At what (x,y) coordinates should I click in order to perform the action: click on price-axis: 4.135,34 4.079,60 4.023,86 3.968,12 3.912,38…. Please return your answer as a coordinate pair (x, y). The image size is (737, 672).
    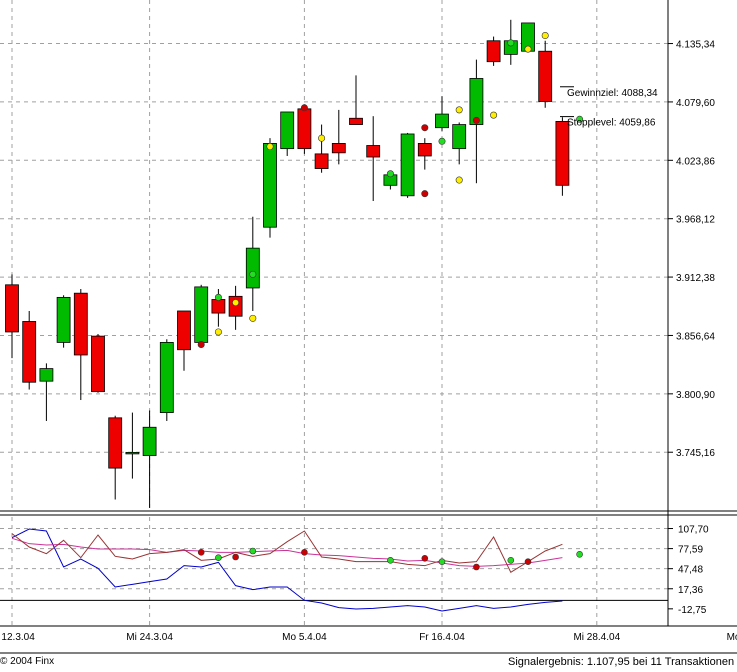
    Looking at the image, I should click on (691, 249).